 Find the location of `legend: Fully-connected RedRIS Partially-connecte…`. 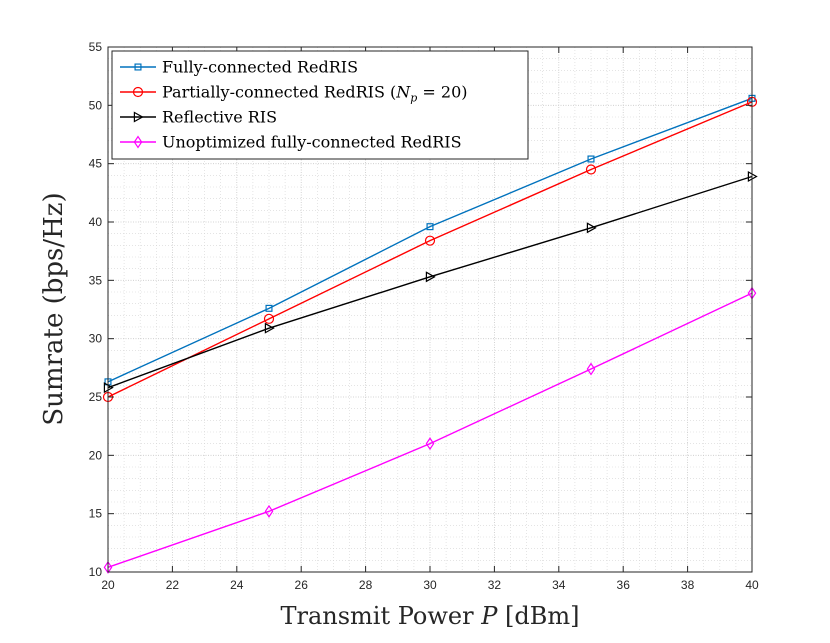

legend: Fully-connected RedRIS Partially-connecte… is located at coordinates (320, 105).